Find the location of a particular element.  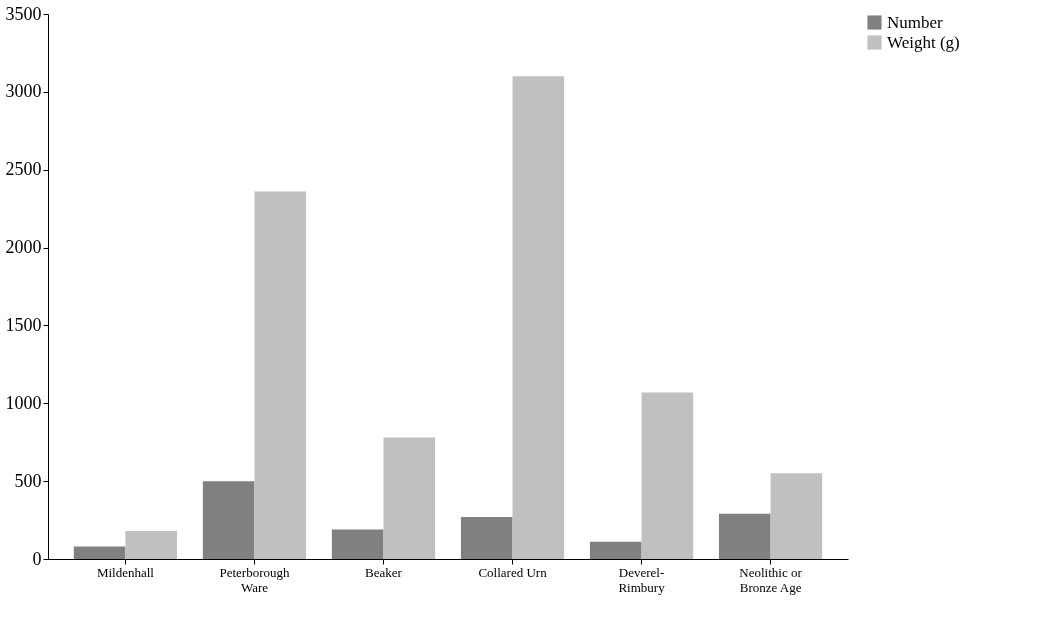

y-tick-label: 1500 is located at coordinates (23, 324).